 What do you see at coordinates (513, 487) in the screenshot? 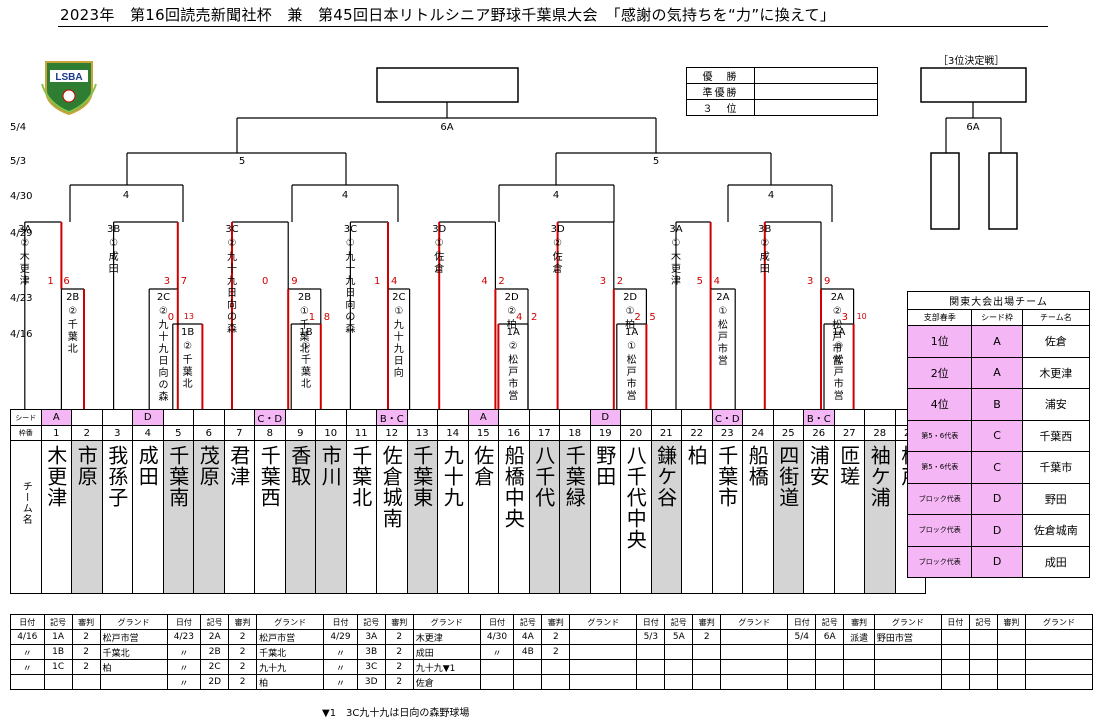
I see `team-name: 船橋中央` at bounding box center [513, 487].